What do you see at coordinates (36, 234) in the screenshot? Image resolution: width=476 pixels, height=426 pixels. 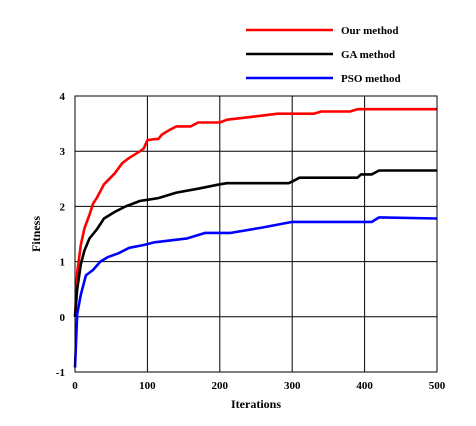 I see `y-axis-label: Fitness` at bounding box center [36, 234].